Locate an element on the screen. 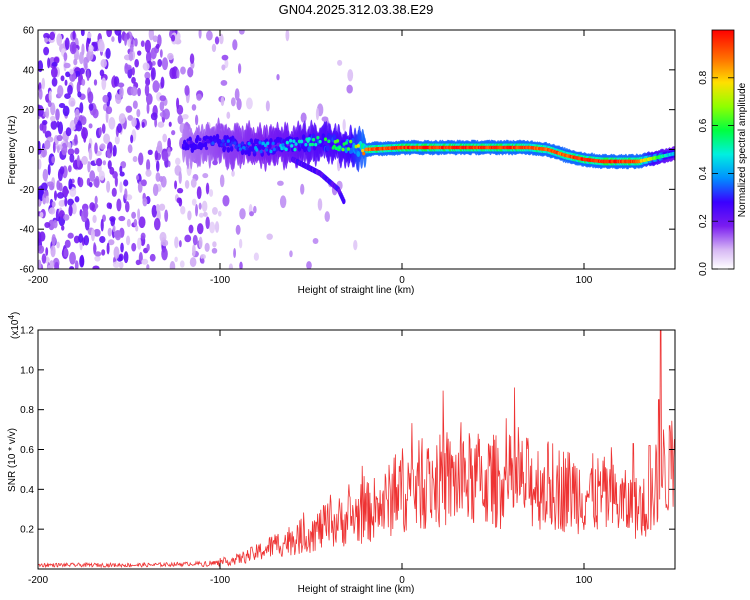 This screenshot has height=600, width=750. colorbar-tick-label: 0.0 is located at coordinates (703, 269).